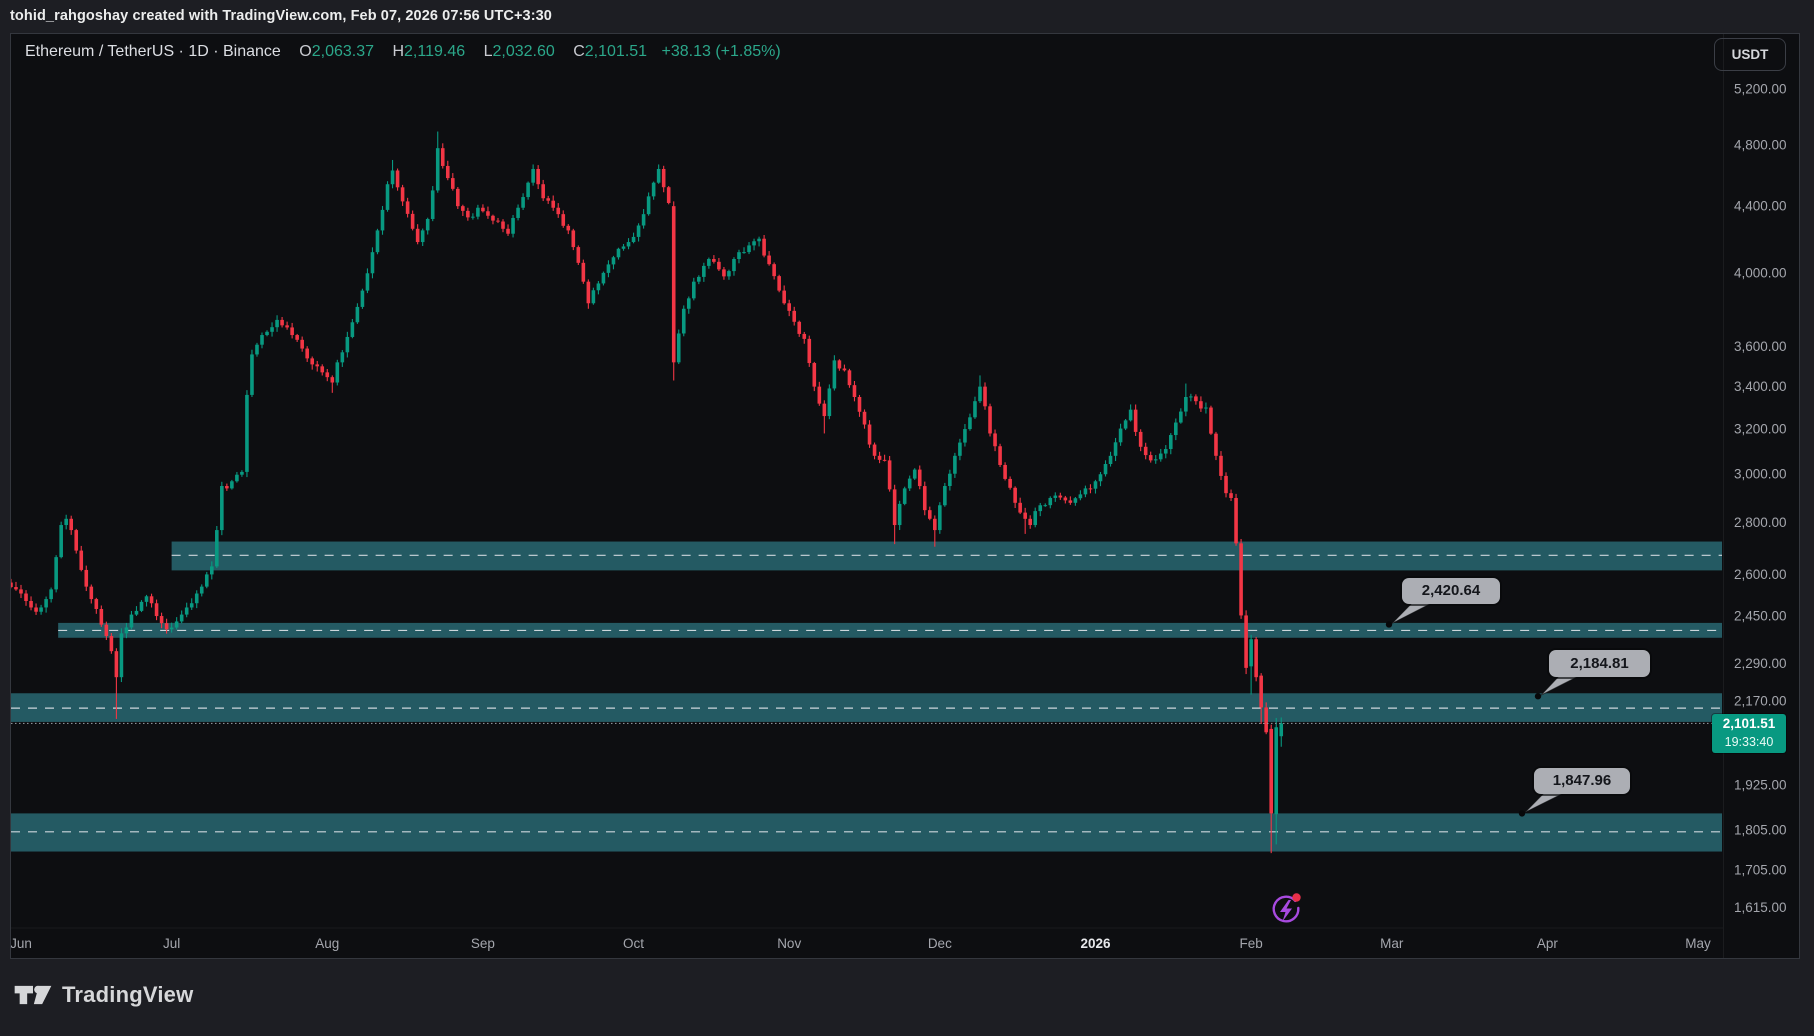 This screenshot has width=1814, height=1036. What do you see at coordinates (21, 943) in the screenshot?
I see `time-tick-label: Jun` at bounding box center [21, 943].